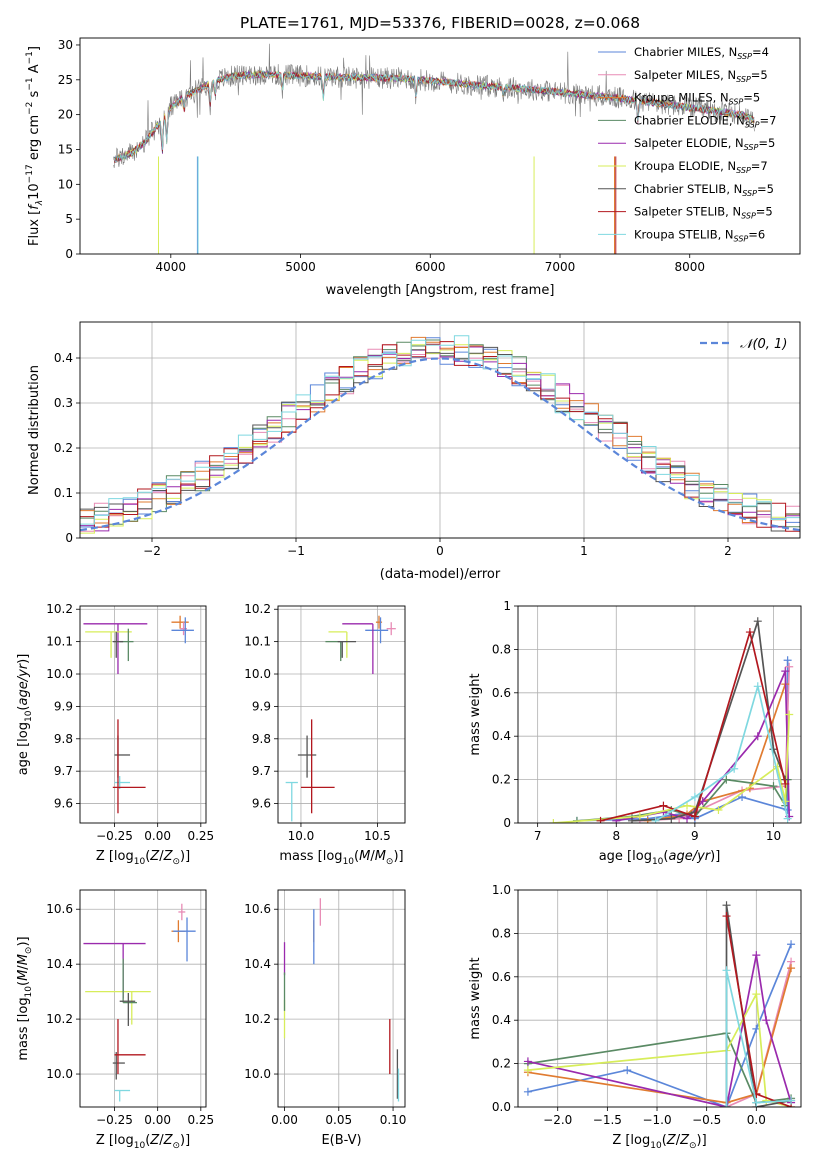 The height and width of the screenshot is (1170, 819). Describe the element at coordinates (701, 167) in the screenshot. I see `legend-label: Kroupa ELODIE, NSSP=7` at that location.